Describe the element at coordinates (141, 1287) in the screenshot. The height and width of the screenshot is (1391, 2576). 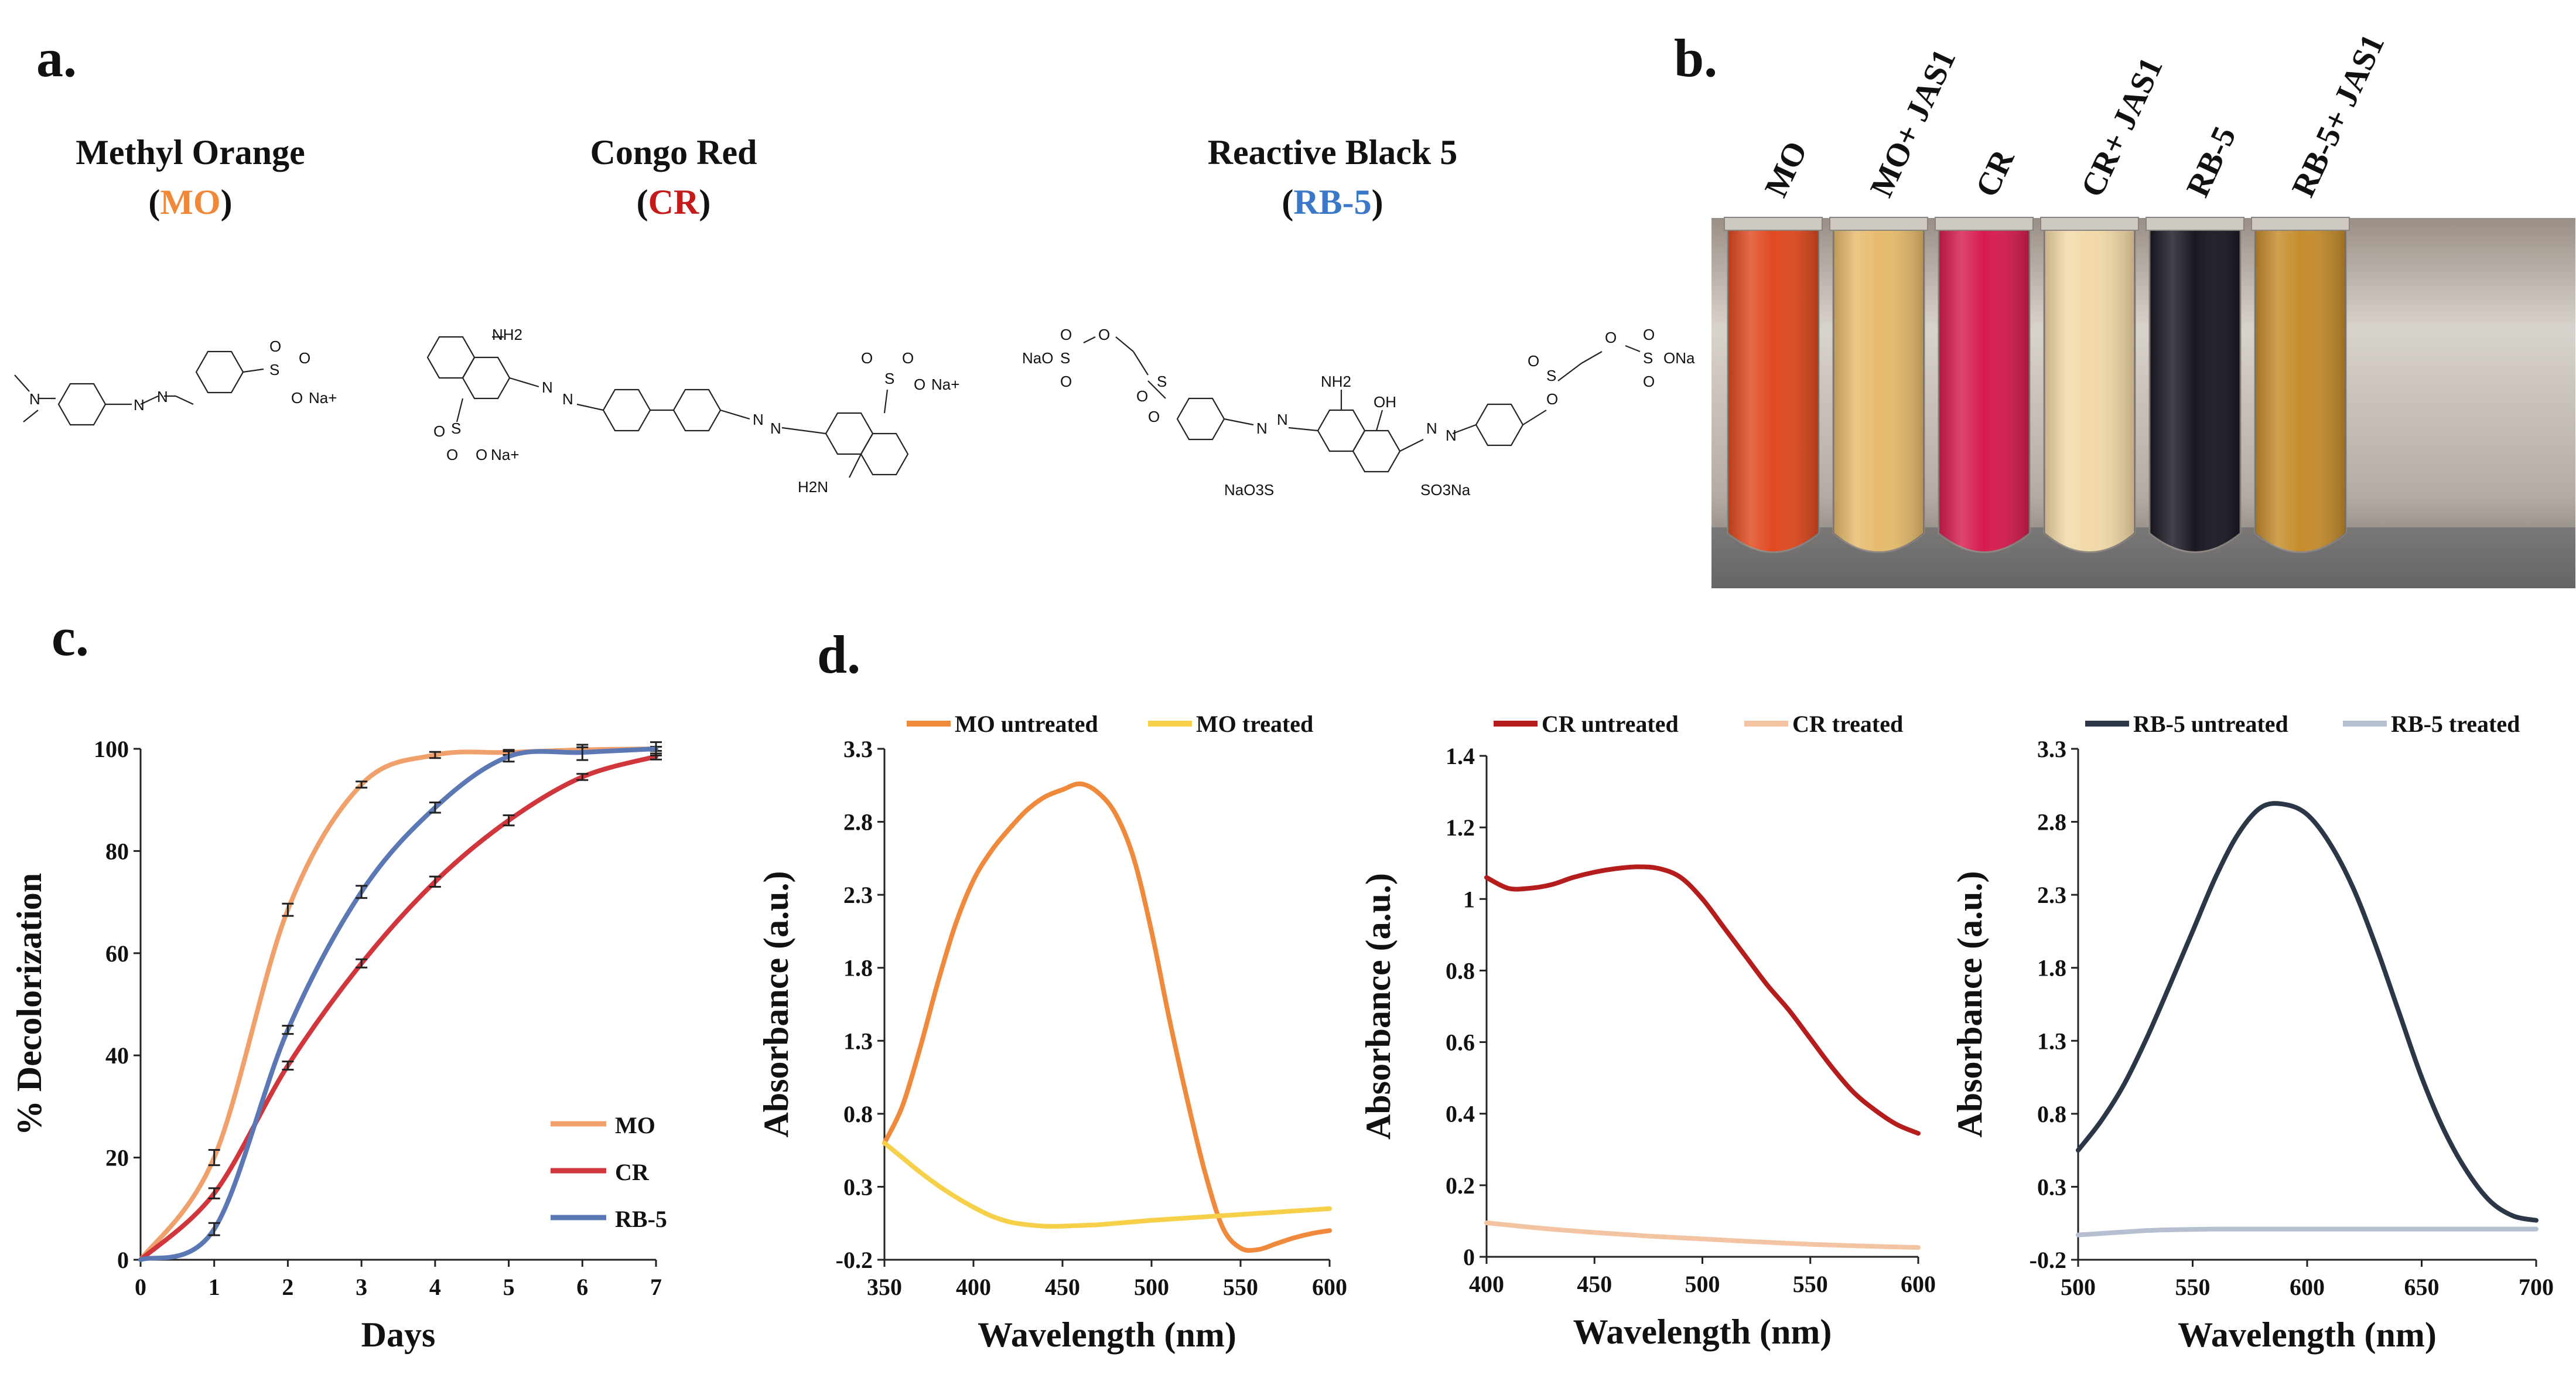
I see `x-tick-label: 0` at that location.